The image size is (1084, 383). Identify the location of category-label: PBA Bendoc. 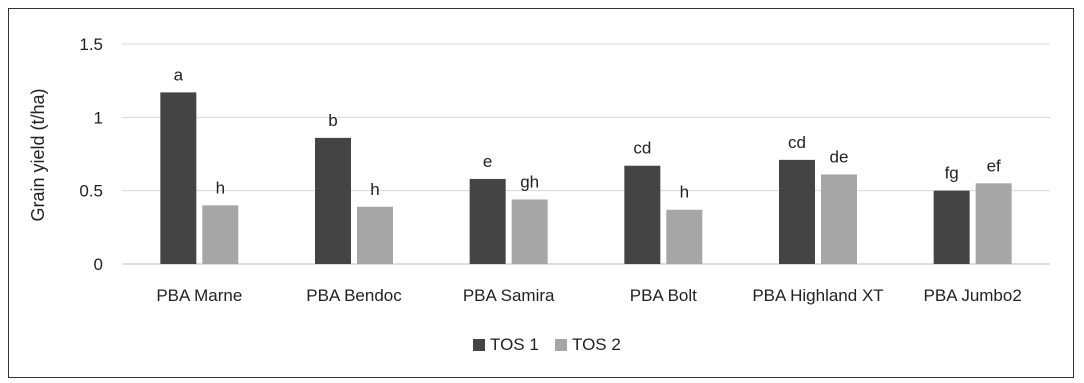
(354, 295).